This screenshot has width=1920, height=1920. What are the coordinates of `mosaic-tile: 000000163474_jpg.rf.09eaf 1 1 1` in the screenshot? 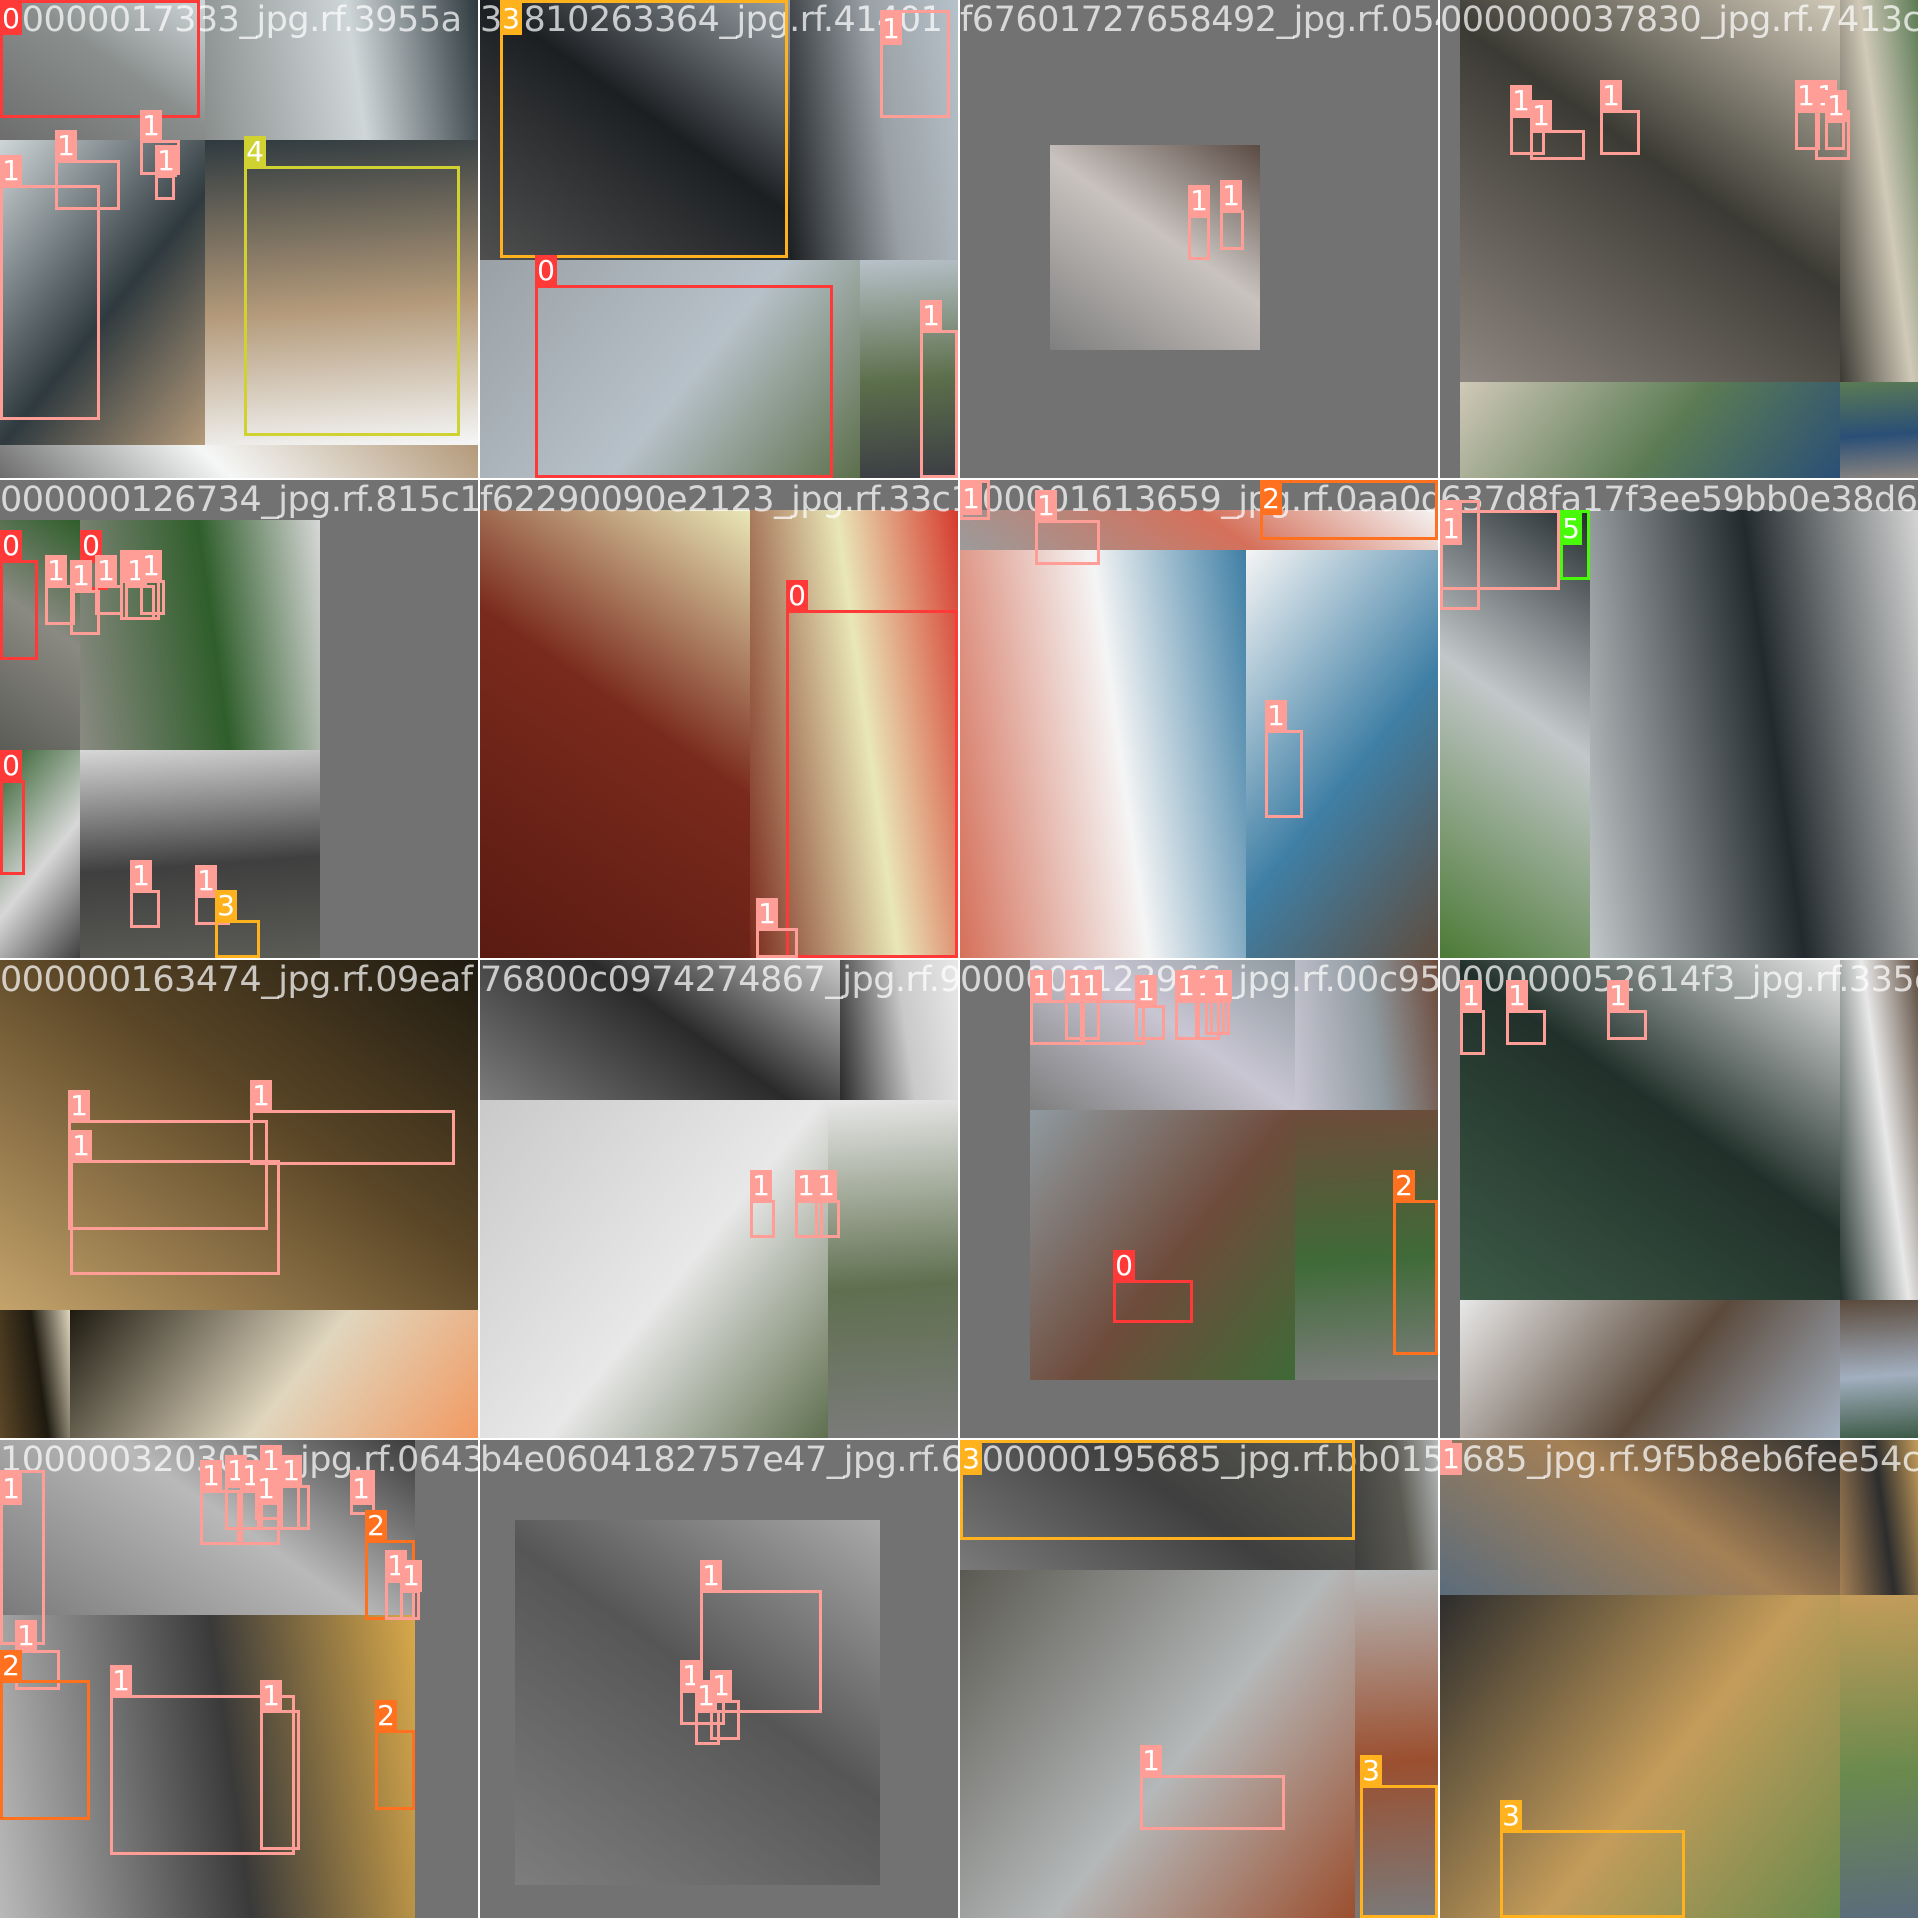 It's located at (239, 1199).